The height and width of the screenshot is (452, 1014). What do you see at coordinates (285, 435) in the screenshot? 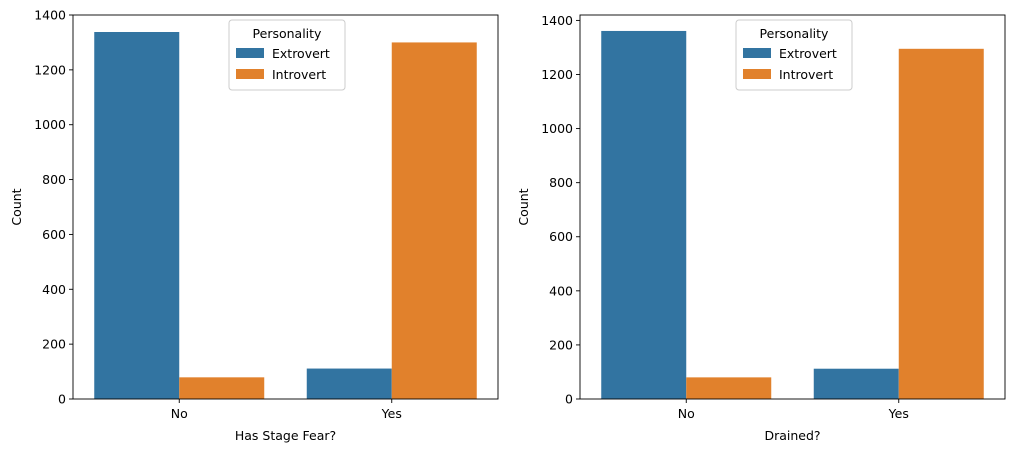
I see `x-axis-label: Has Stage Fear?` at bounding box center [285, 435].